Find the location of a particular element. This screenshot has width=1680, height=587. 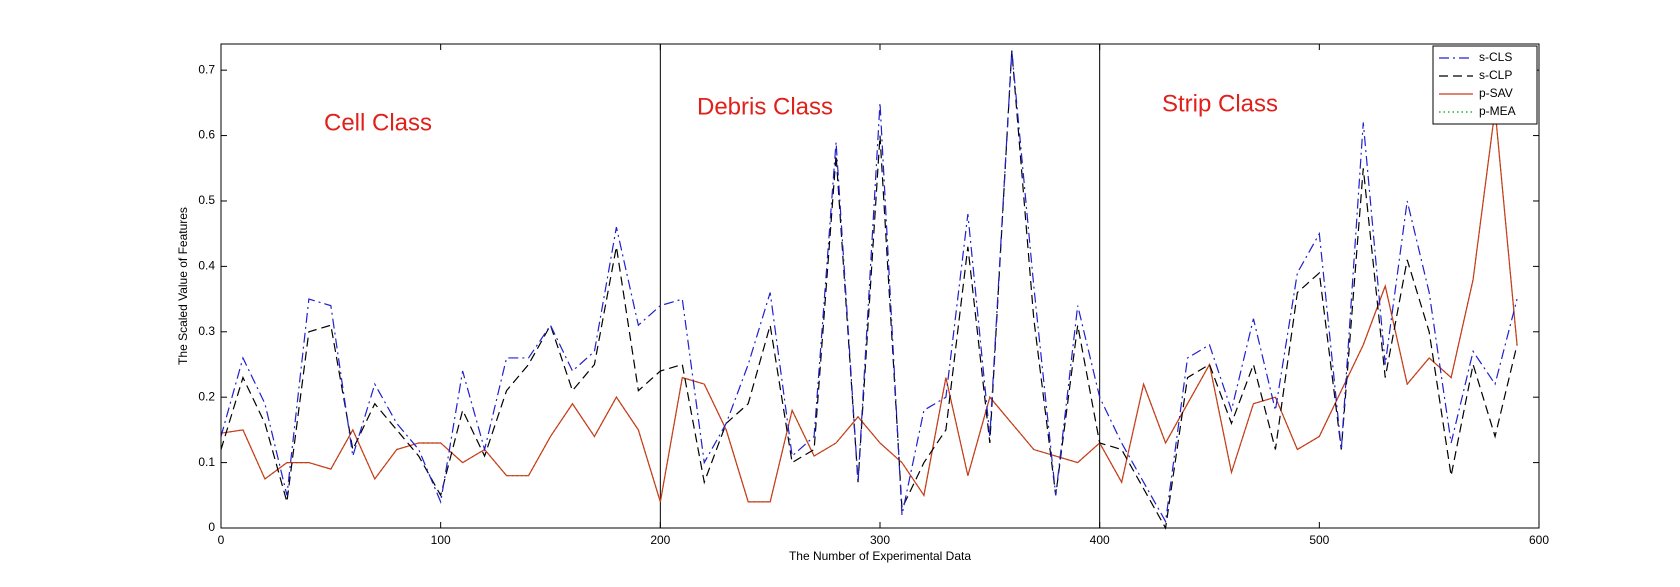

legend-label: s-CLP is located at coordinates (1495, 75).